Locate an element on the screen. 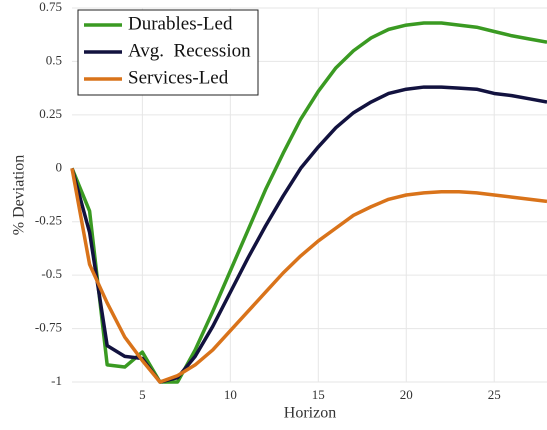 The image size is (547, 430). y-axis-label: % Deviation is located at coordinates (19, 195).